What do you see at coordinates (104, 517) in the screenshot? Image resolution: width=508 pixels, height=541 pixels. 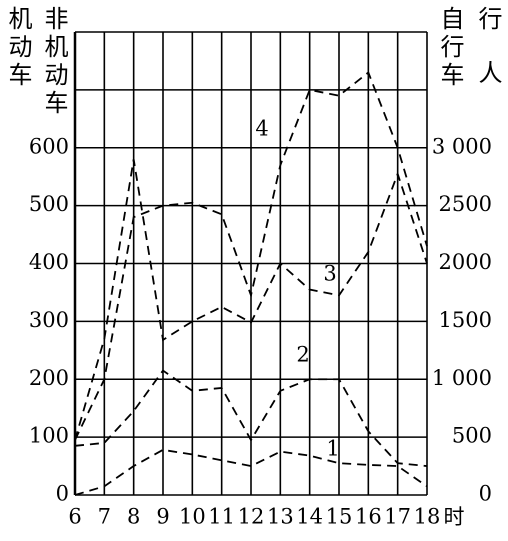 I see `x-tick-label: 7` at bounding box center [104, 517].